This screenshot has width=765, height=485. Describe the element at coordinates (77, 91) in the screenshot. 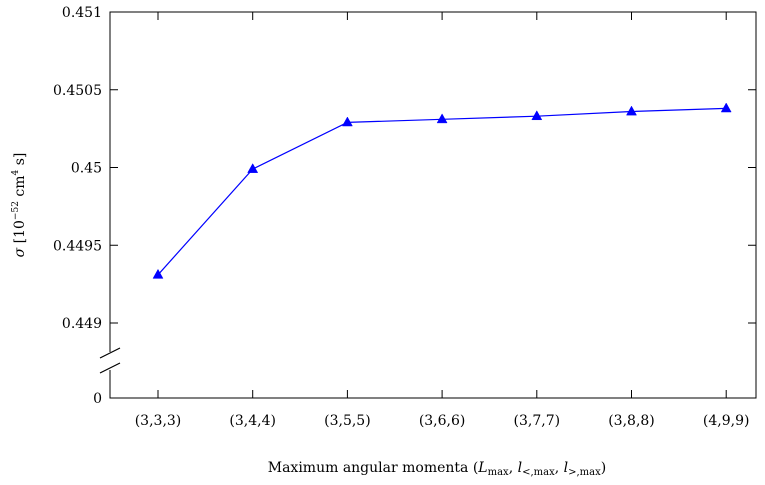

I see `y-tick-label: 0.4505` at that location.